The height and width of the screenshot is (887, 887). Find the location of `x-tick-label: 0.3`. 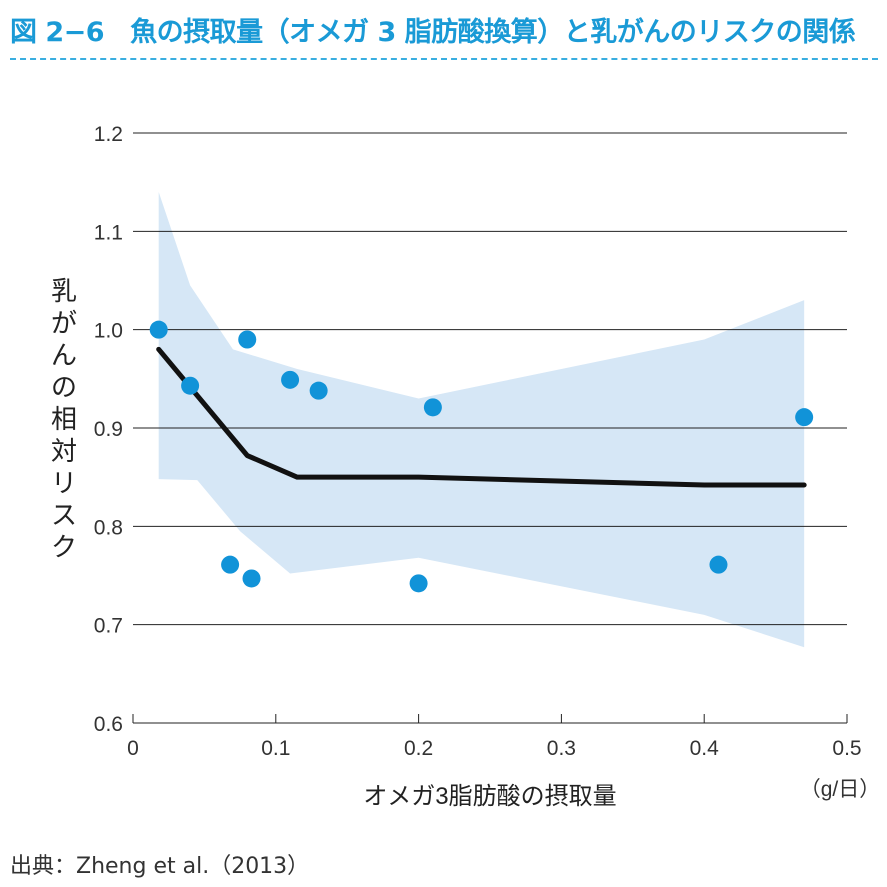

x-tick-label: 0.3 is located at coordinates (561, 748).